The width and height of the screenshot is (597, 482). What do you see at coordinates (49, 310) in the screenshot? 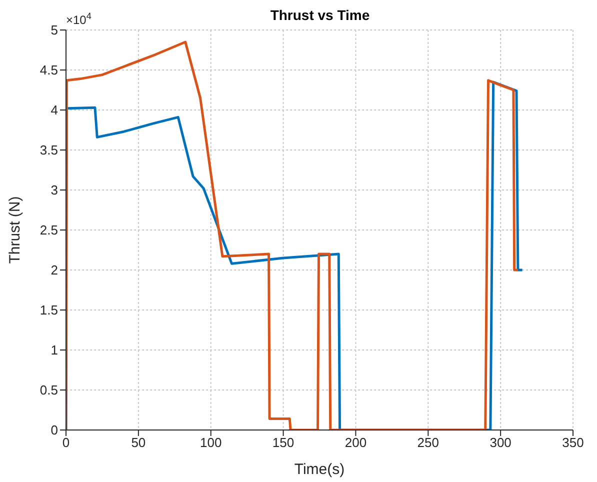
I see `y-tick-label: 1.5` at bounding box center [49, 310].